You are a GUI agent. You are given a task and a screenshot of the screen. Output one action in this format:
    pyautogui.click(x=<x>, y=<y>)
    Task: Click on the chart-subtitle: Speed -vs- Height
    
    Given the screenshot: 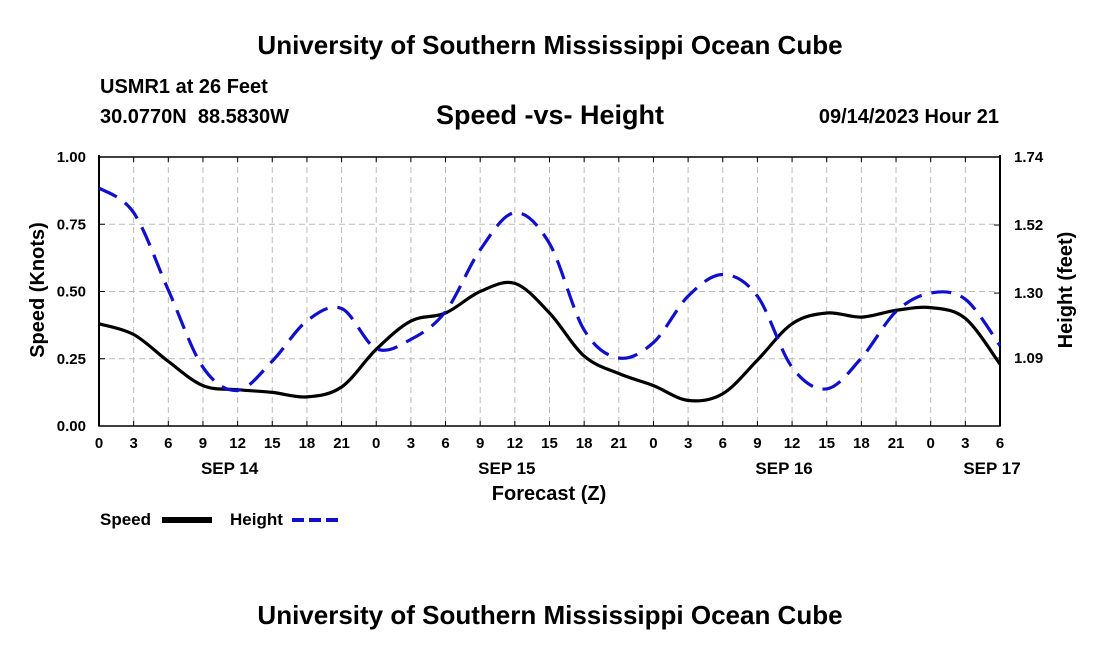 What is the action you would take?
    pyautogui.click(x=550, y=115)
    